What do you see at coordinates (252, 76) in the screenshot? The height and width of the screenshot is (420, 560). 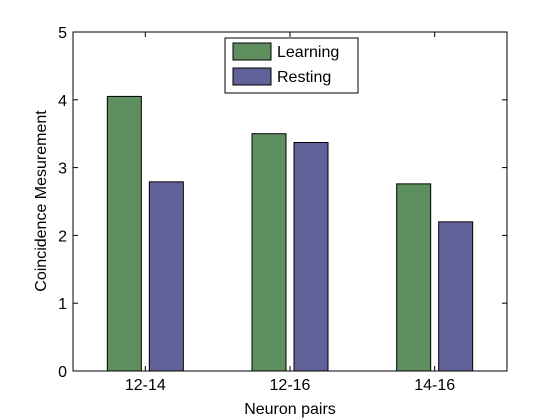 I see `legend-swatch-resting` at bounding box center [252, 76].